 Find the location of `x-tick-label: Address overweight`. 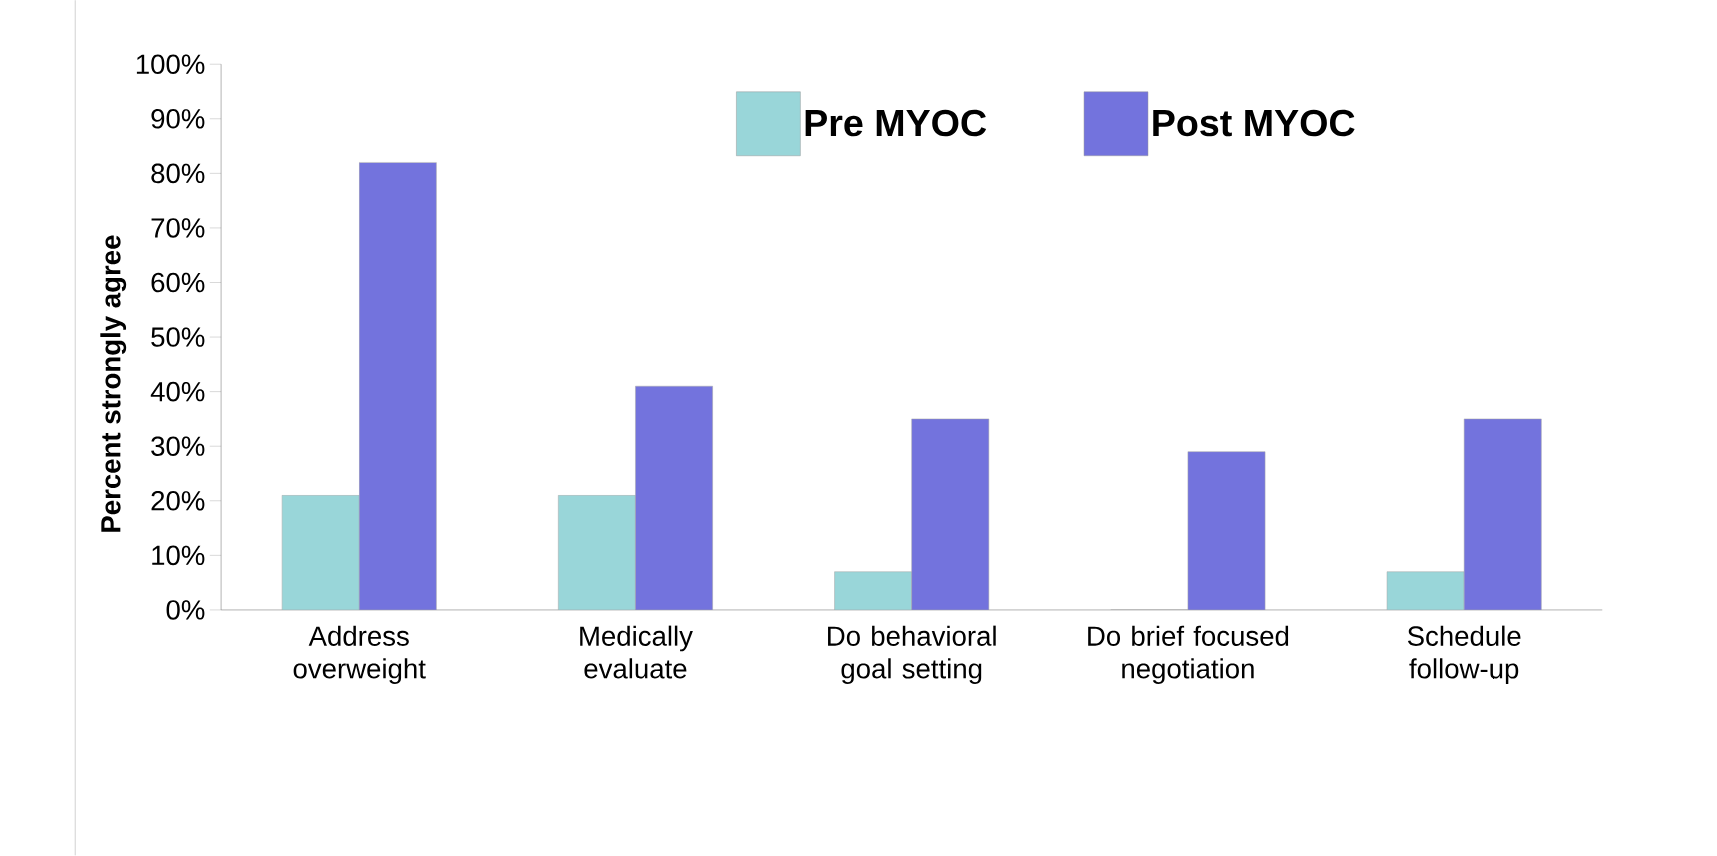

x-tick-label: Address overweight is located at coordinates (359, 655).